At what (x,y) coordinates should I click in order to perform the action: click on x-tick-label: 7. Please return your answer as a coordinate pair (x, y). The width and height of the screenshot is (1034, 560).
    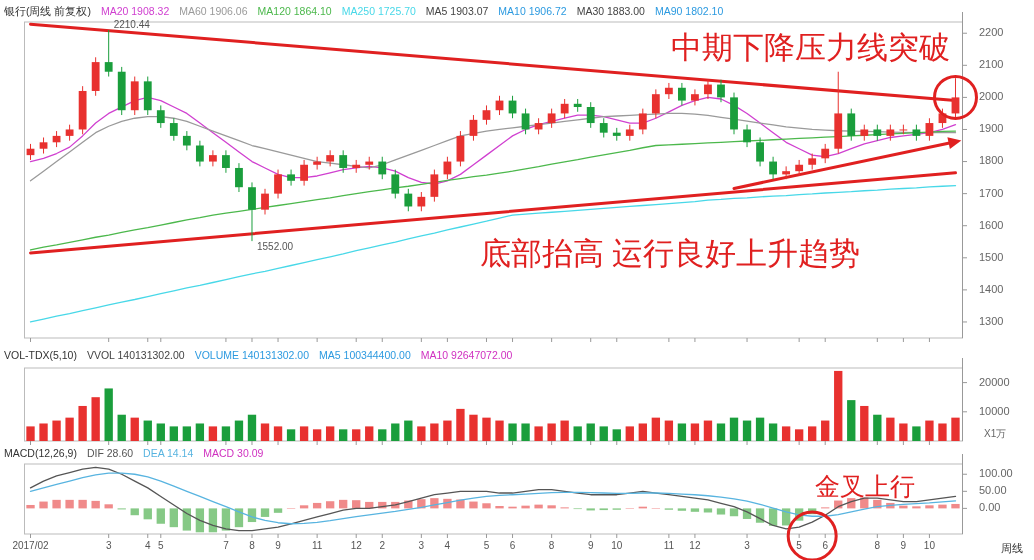
    Looking at the image, I should click on (226, 545).